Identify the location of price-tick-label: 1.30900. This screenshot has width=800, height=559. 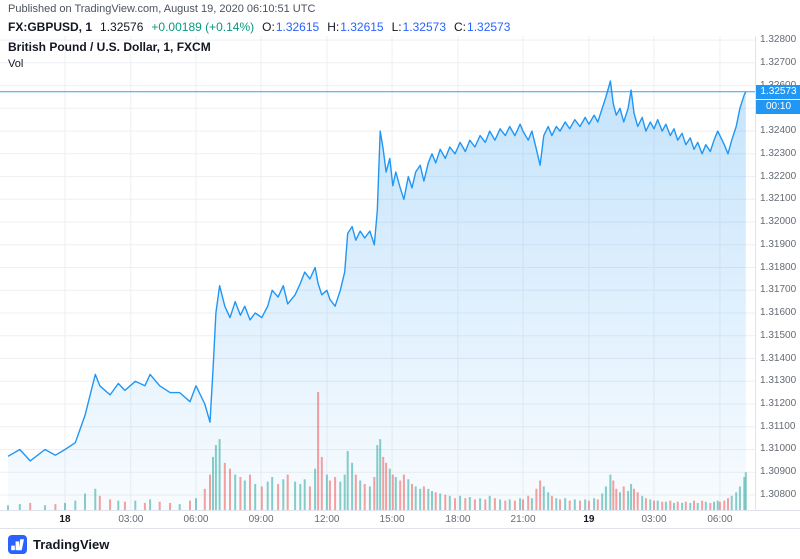
(778, 472).